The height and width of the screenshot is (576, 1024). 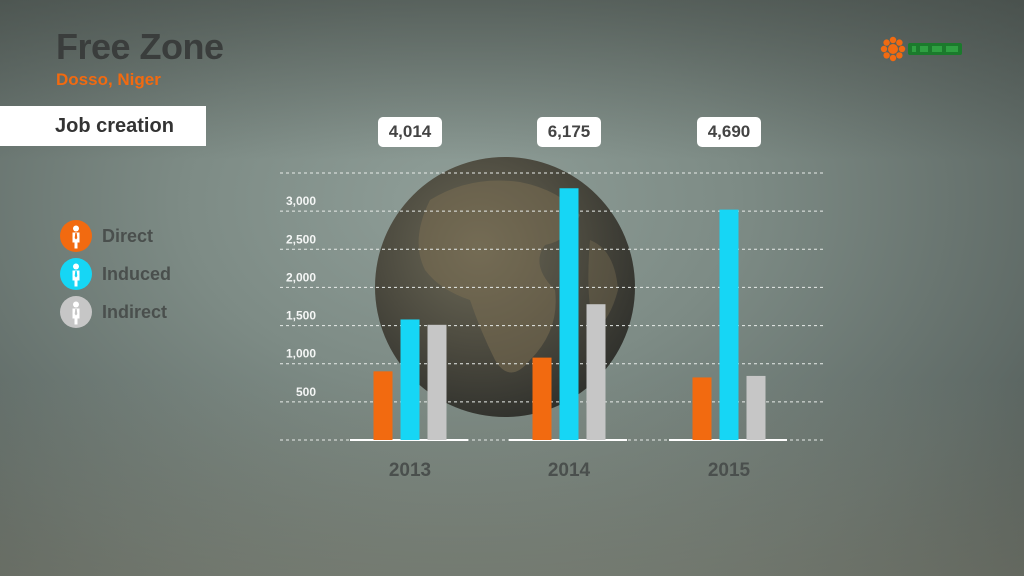 I want to click on x-category-label: 2014, so click(x=569, y=470).